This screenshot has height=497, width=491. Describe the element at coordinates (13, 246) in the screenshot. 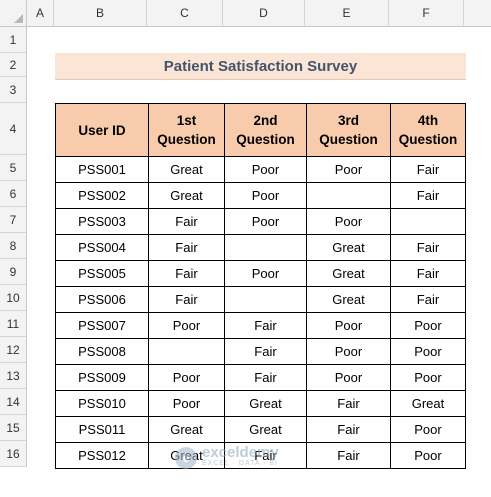

I see `row-header-8: 8` at that location.